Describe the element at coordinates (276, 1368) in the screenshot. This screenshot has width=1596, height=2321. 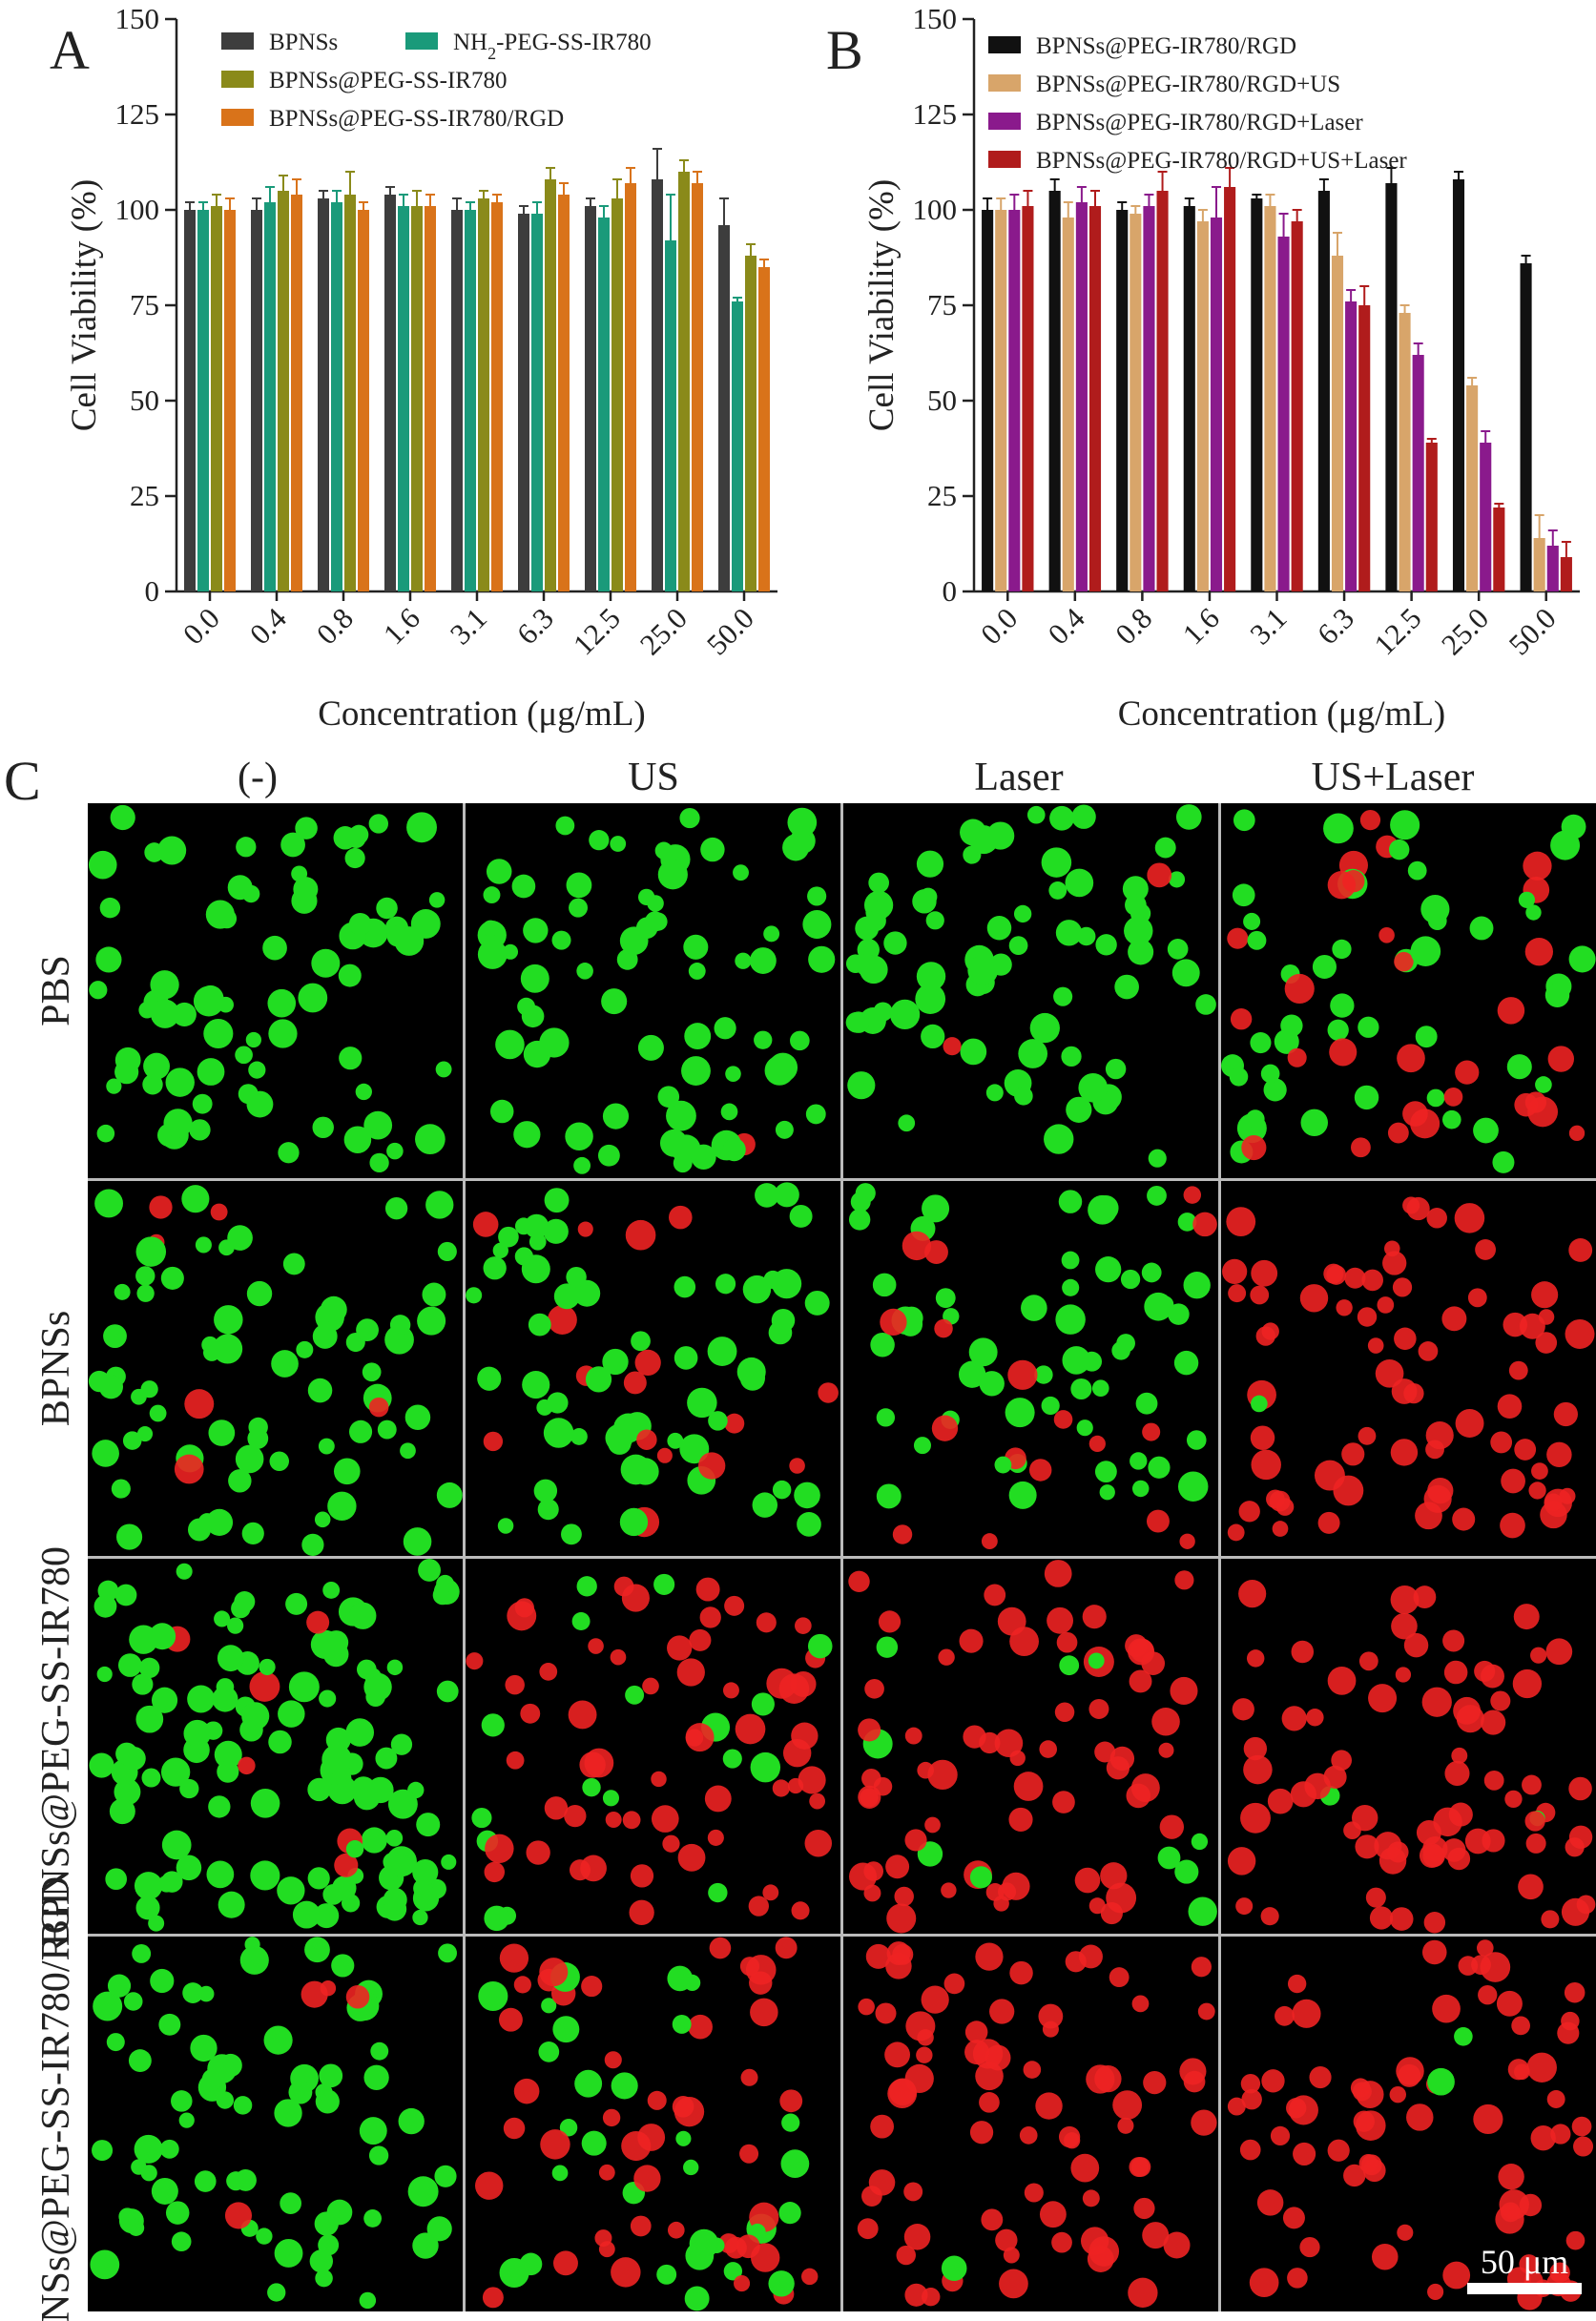
I see `micrograph-tile` at that location.